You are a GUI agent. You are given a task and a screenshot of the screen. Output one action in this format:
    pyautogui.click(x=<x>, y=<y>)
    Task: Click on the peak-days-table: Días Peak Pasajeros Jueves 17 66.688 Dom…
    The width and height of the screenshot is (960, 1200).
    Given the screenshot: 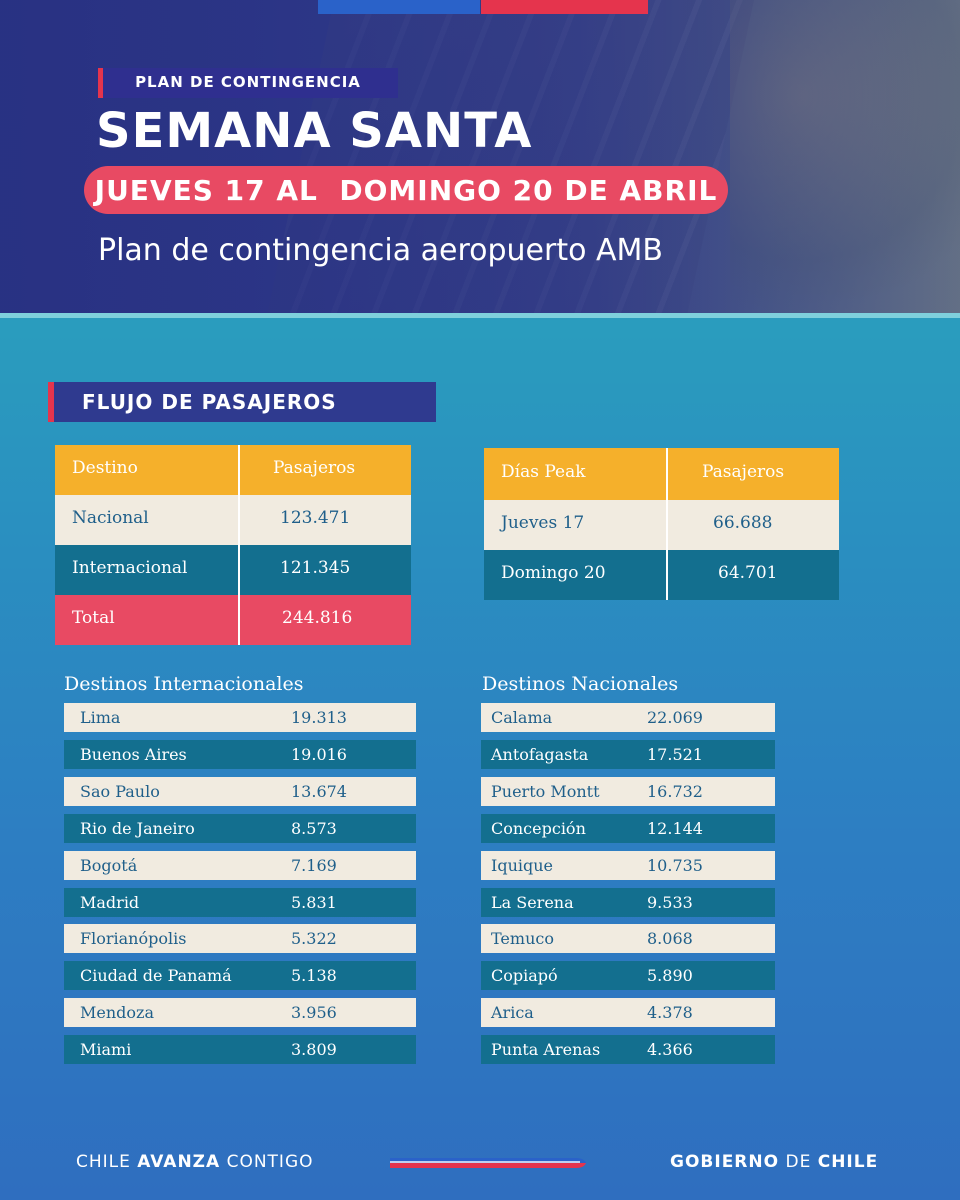 What is the action you would take?
    pyautogui.click(x=661, y=524)
    